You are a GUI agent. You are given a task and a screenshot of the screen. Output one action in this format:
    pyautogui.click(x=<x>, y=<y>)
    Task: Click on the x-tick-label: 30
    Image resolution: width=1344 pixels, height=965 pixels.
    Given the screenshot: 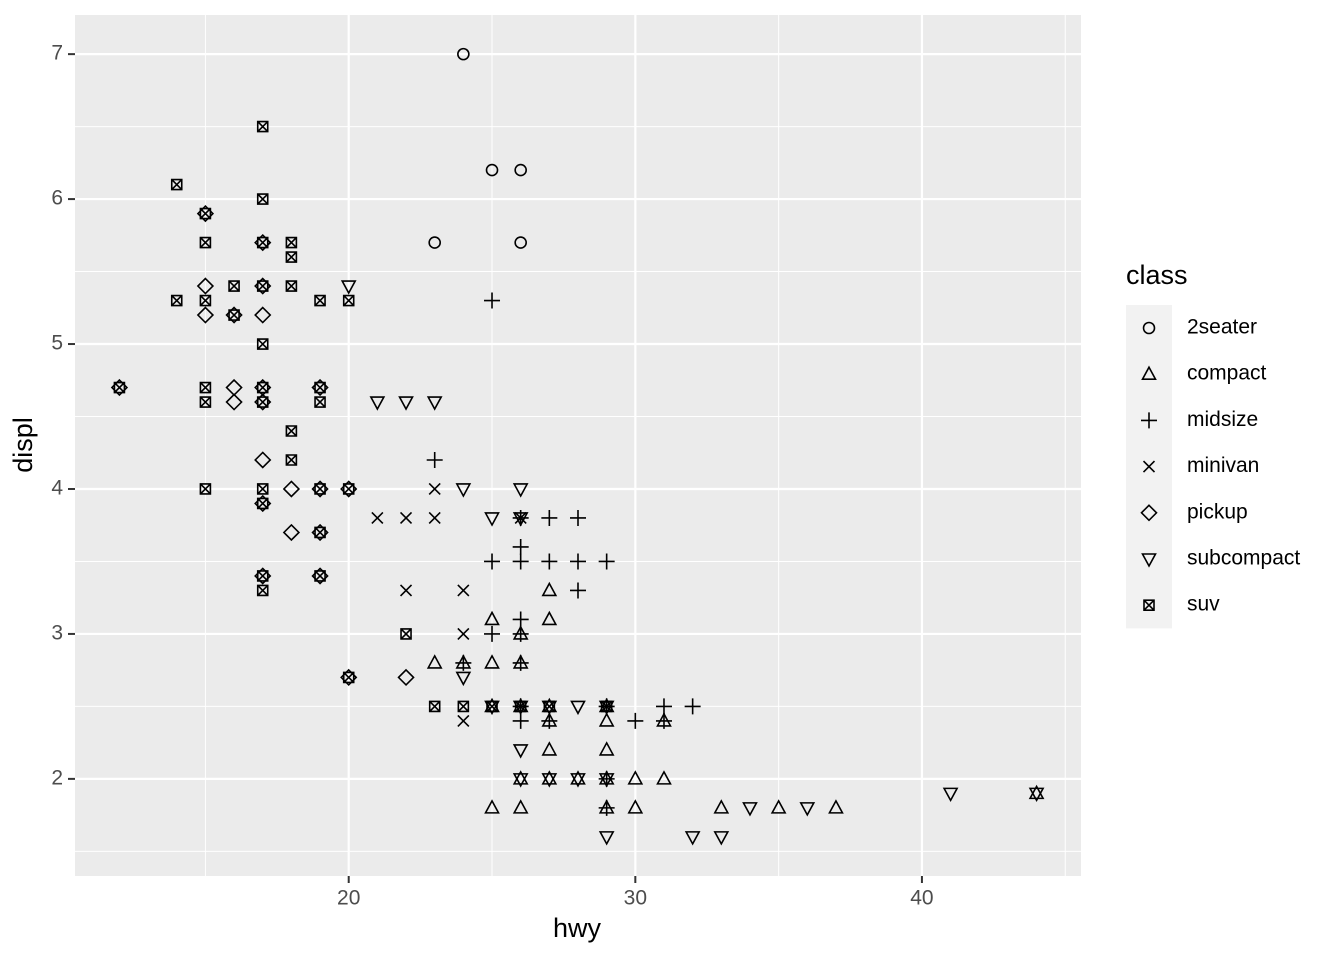 What is the action you would take?
    pyautogui.click(x=635, y=898)
    